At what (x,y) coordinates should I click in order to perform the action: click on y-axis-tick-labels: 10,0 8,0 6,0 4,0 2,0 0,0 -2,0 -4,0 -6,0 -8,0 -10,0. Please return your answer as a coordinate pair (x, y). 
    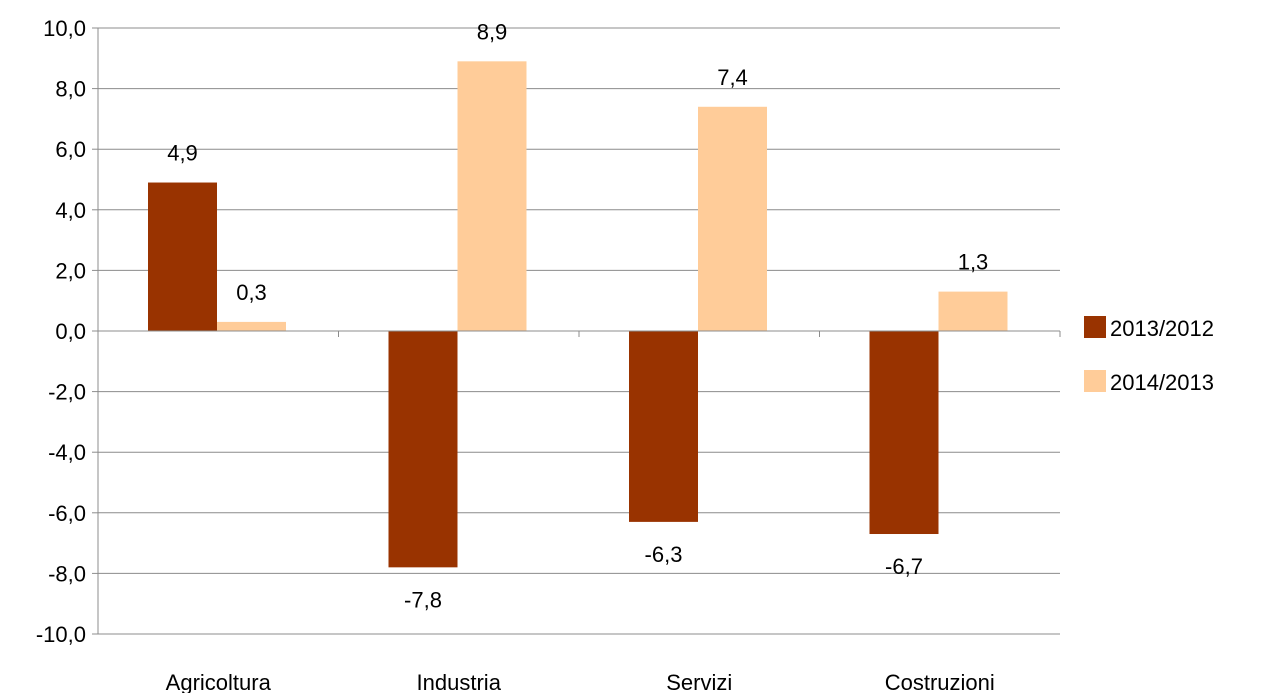
    Looking at the image, I should click on (61, 331).